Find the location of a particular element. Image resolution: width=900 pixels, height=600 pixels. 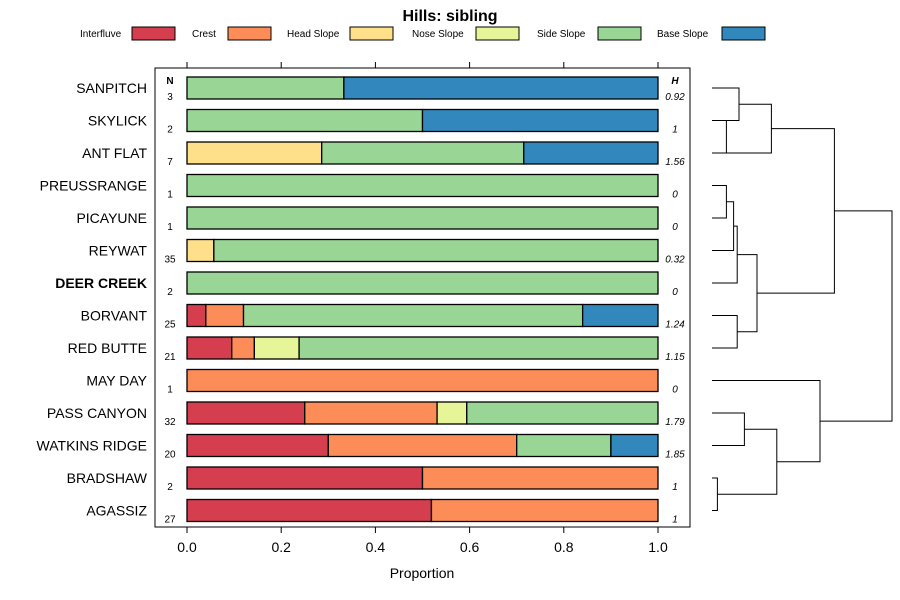

legend-label: Nose Slope is located at coordinates (438, 34).